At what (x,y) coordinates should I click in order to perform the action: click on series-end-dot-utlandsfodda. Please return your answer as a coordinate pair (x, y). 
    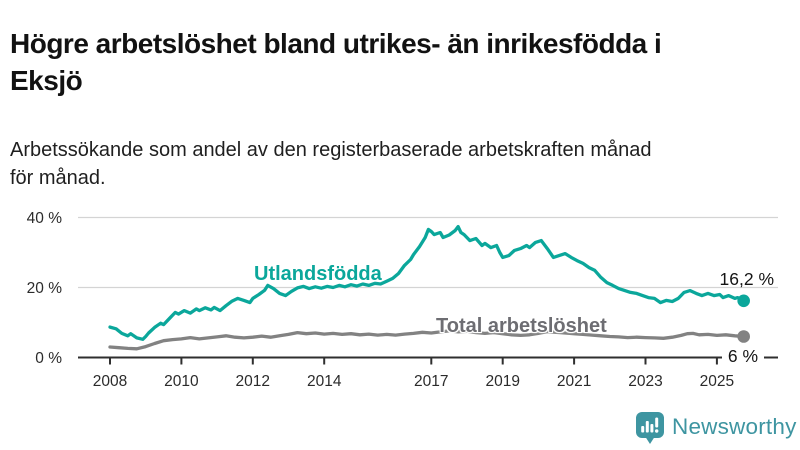
    Looking at the image, I should click on (743, 301).